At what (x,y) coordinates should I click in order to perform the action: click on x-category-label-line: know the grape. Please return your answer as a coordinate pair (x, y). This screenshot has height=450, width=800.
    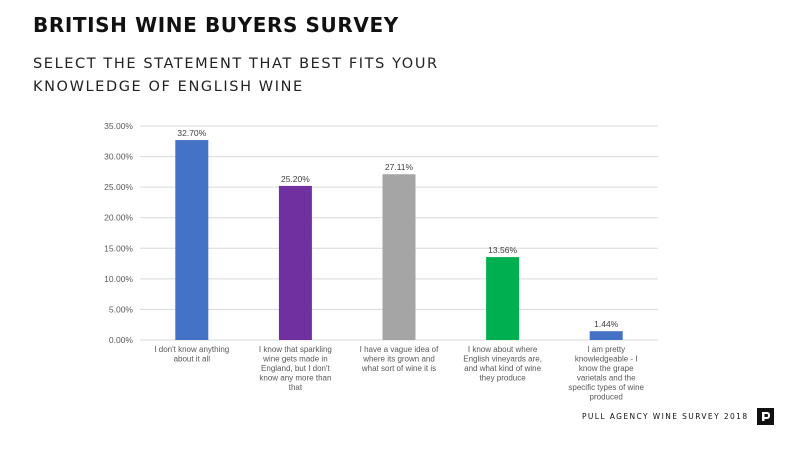
    Looking at the image, I should click on (606, 368).